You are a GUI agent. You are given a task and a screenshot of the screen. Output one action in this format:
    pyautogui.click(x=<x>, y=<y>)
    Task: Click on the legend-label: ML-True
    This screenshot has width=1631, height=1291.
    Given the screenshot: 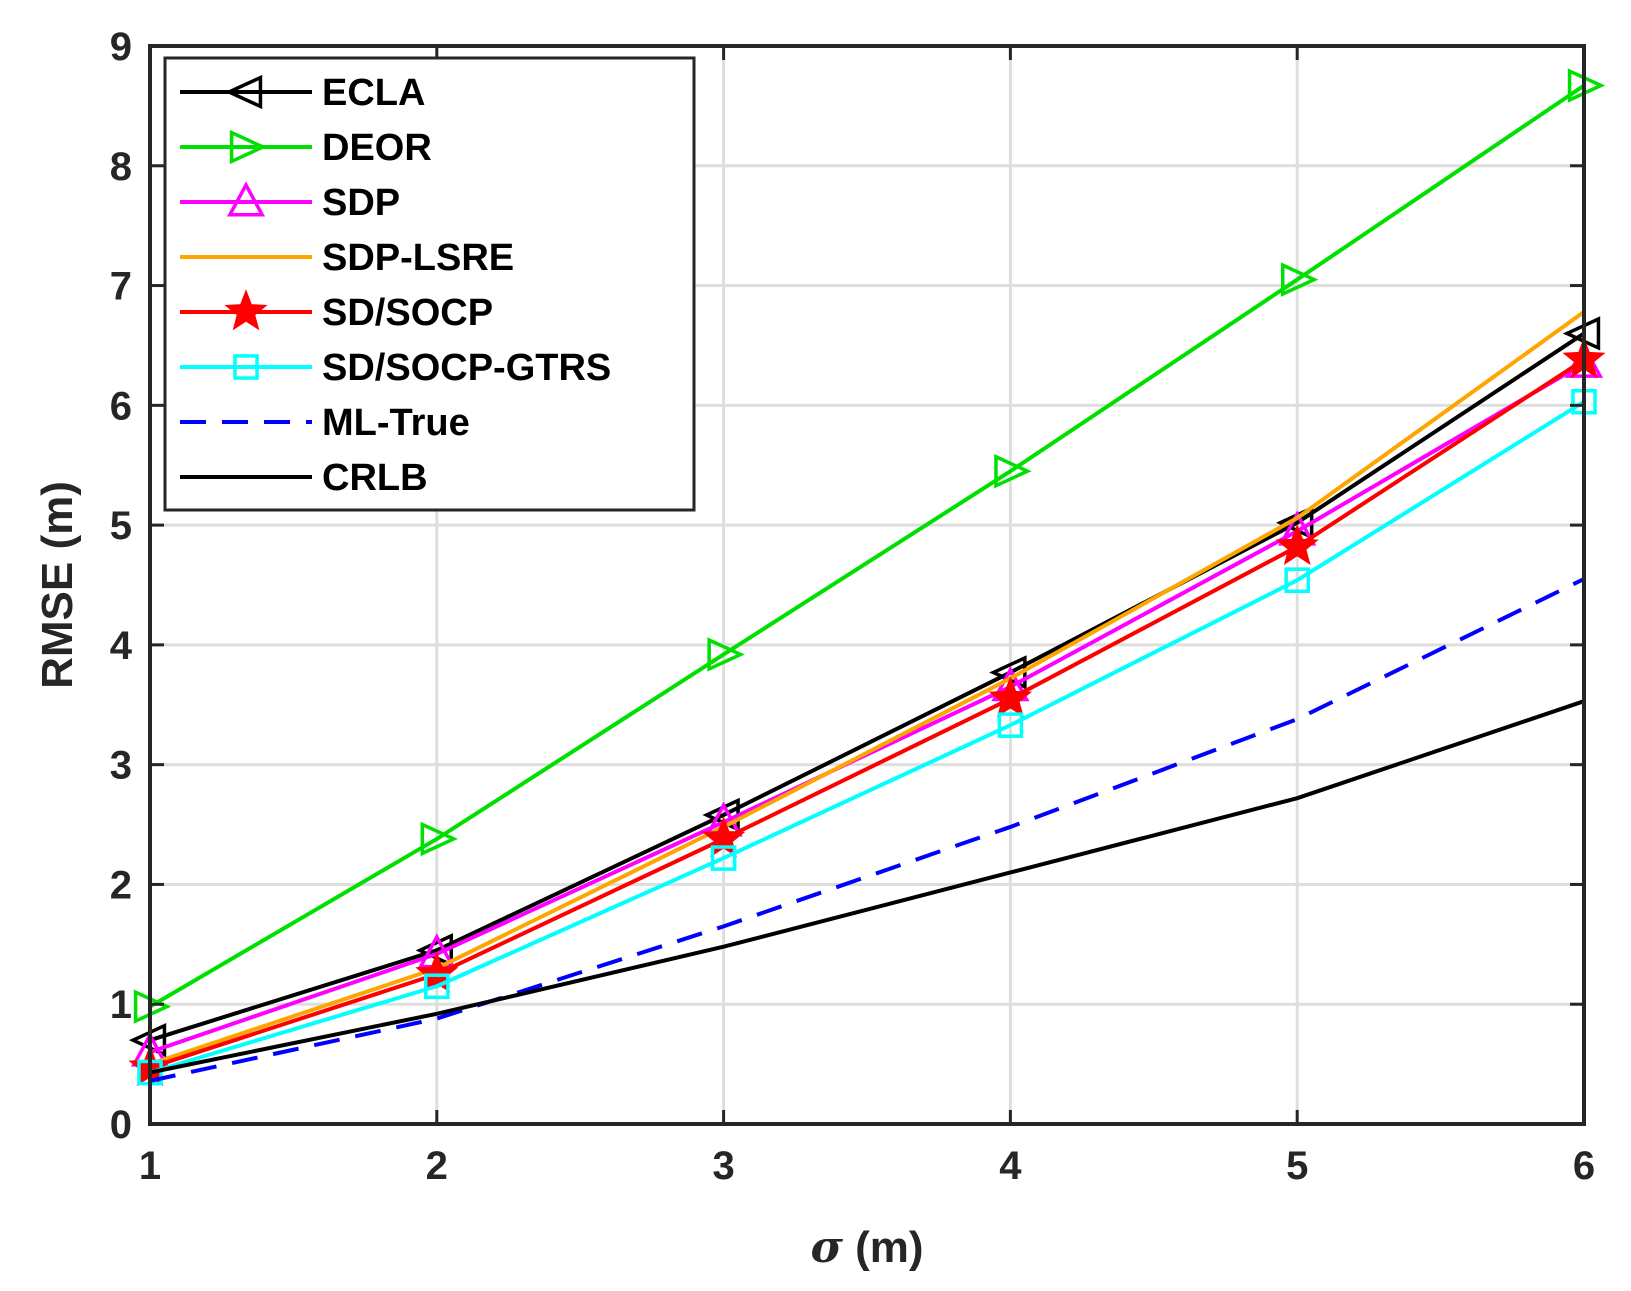 What is the action you would take?
    pyautogui.click(x=396, y=423)
    